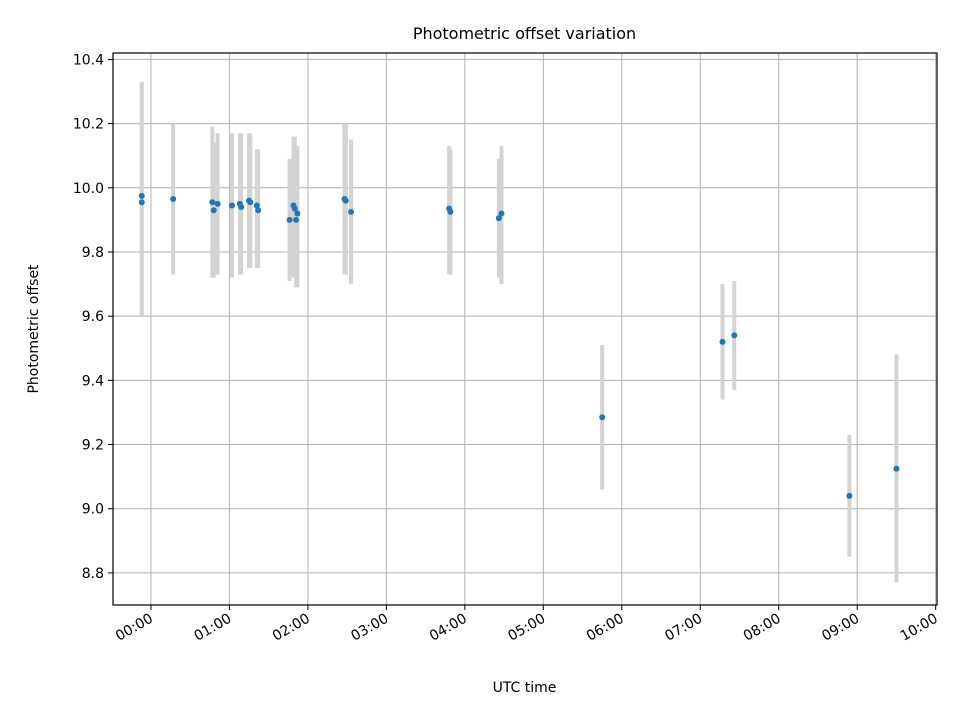 The image size is (960, 724). What do you see at coordinates (93, 446) in the screenshot?
I see `y-tick-label: 9.2` at bounding box center [93, 446].